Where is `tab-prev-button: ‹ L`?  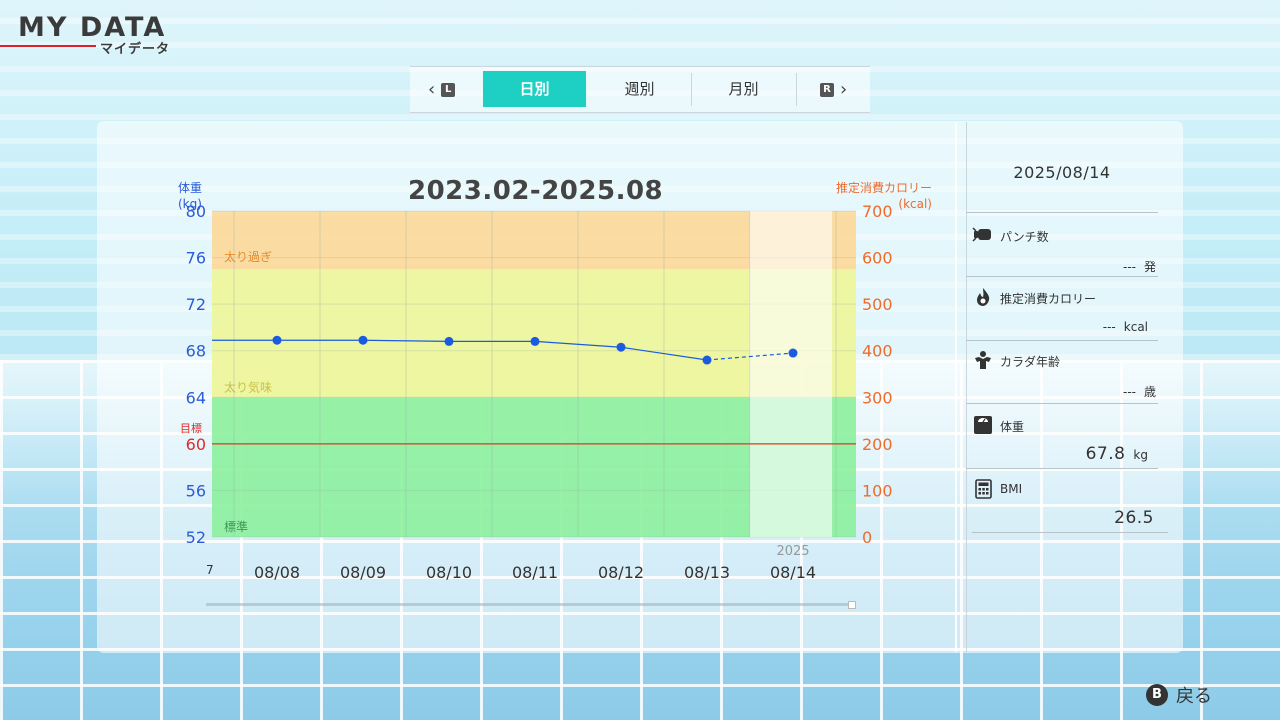
tab-prev-button: ‹ L is located at coordinates (442, 89).